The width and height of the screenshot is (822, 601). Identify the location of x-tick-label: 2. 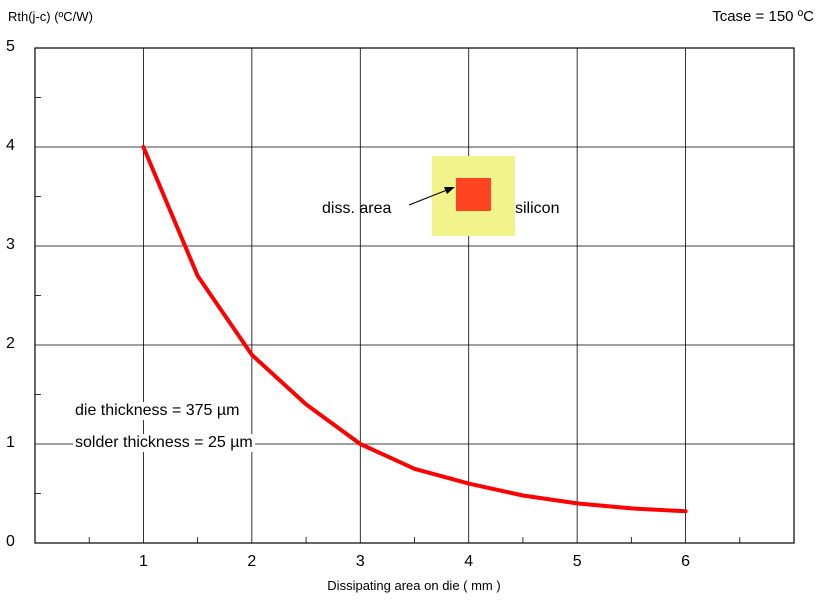
(252, 561).